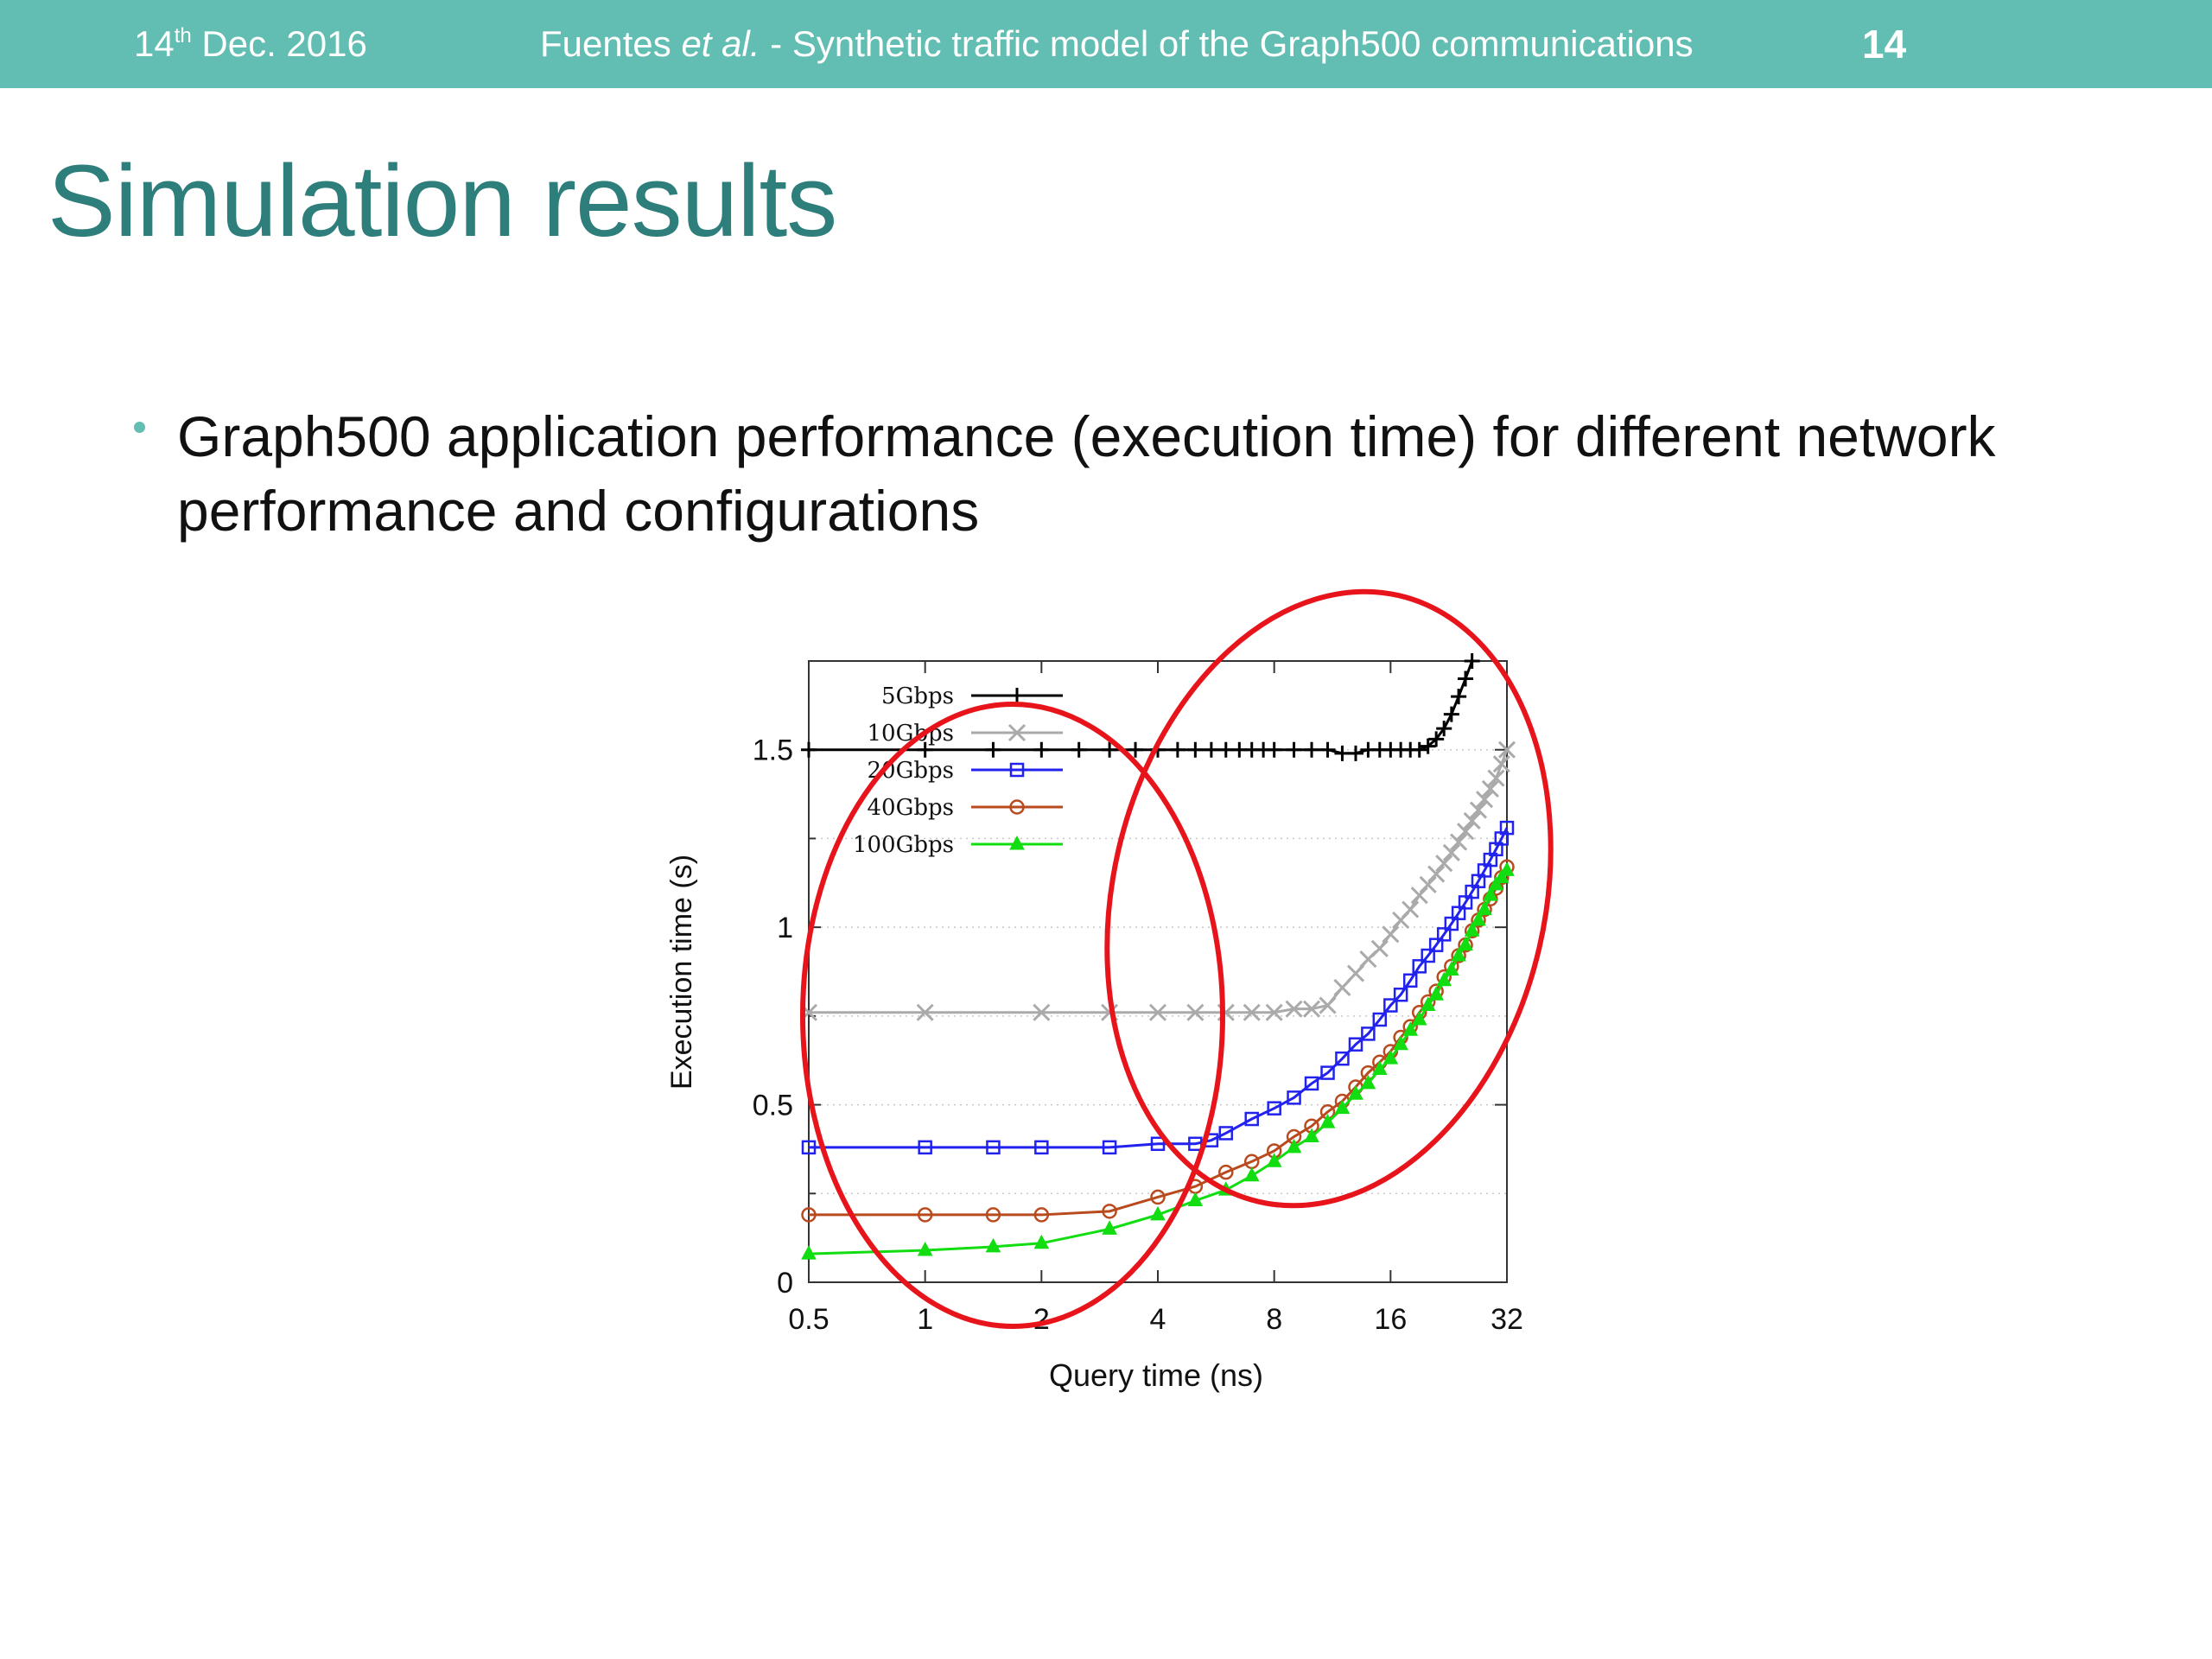 The width and height of the screenshot is (2212, 1659). I want to click on highlight-ellipse-high-query, so click(1329, 898).